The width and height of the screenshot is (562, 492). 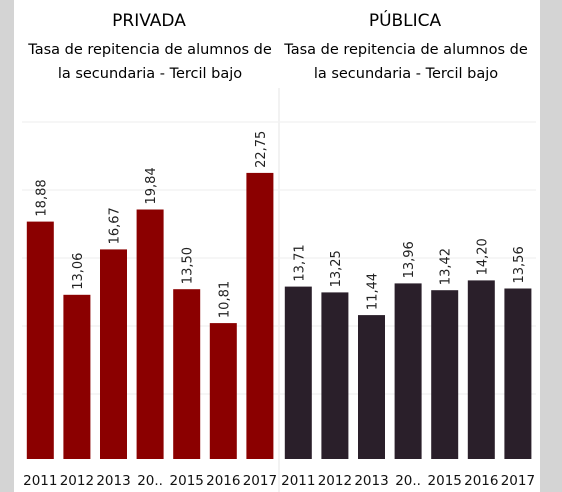 I want to click on x-tick-label-privada-1: 2012, so click(x=77, y=481).